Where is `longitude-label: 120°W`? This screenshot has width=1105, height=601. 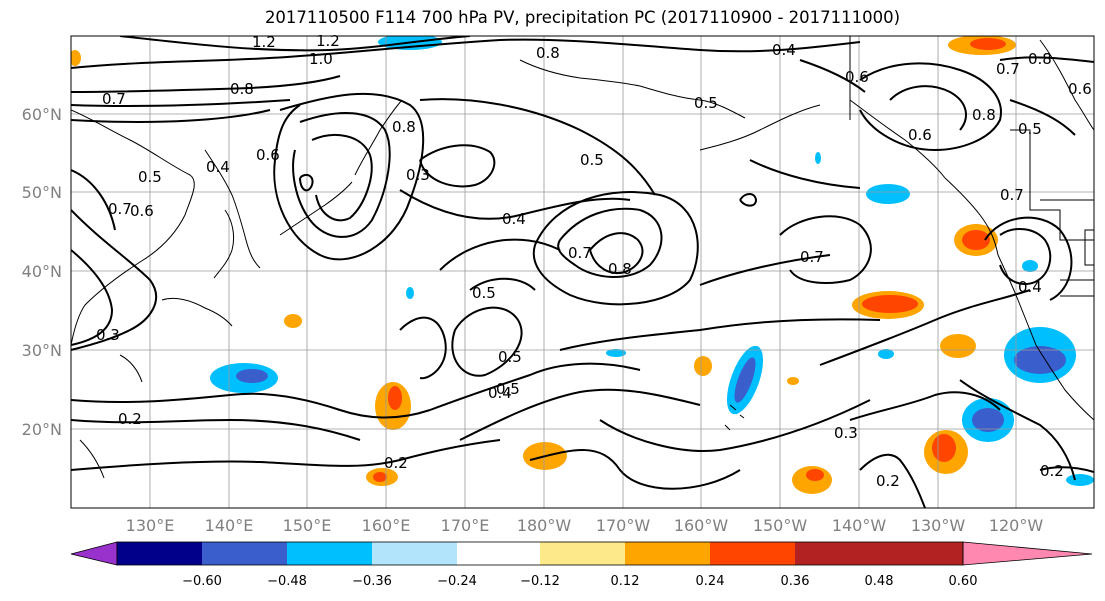
longitude-label: 120°W is located at coordinates (1016, 525).